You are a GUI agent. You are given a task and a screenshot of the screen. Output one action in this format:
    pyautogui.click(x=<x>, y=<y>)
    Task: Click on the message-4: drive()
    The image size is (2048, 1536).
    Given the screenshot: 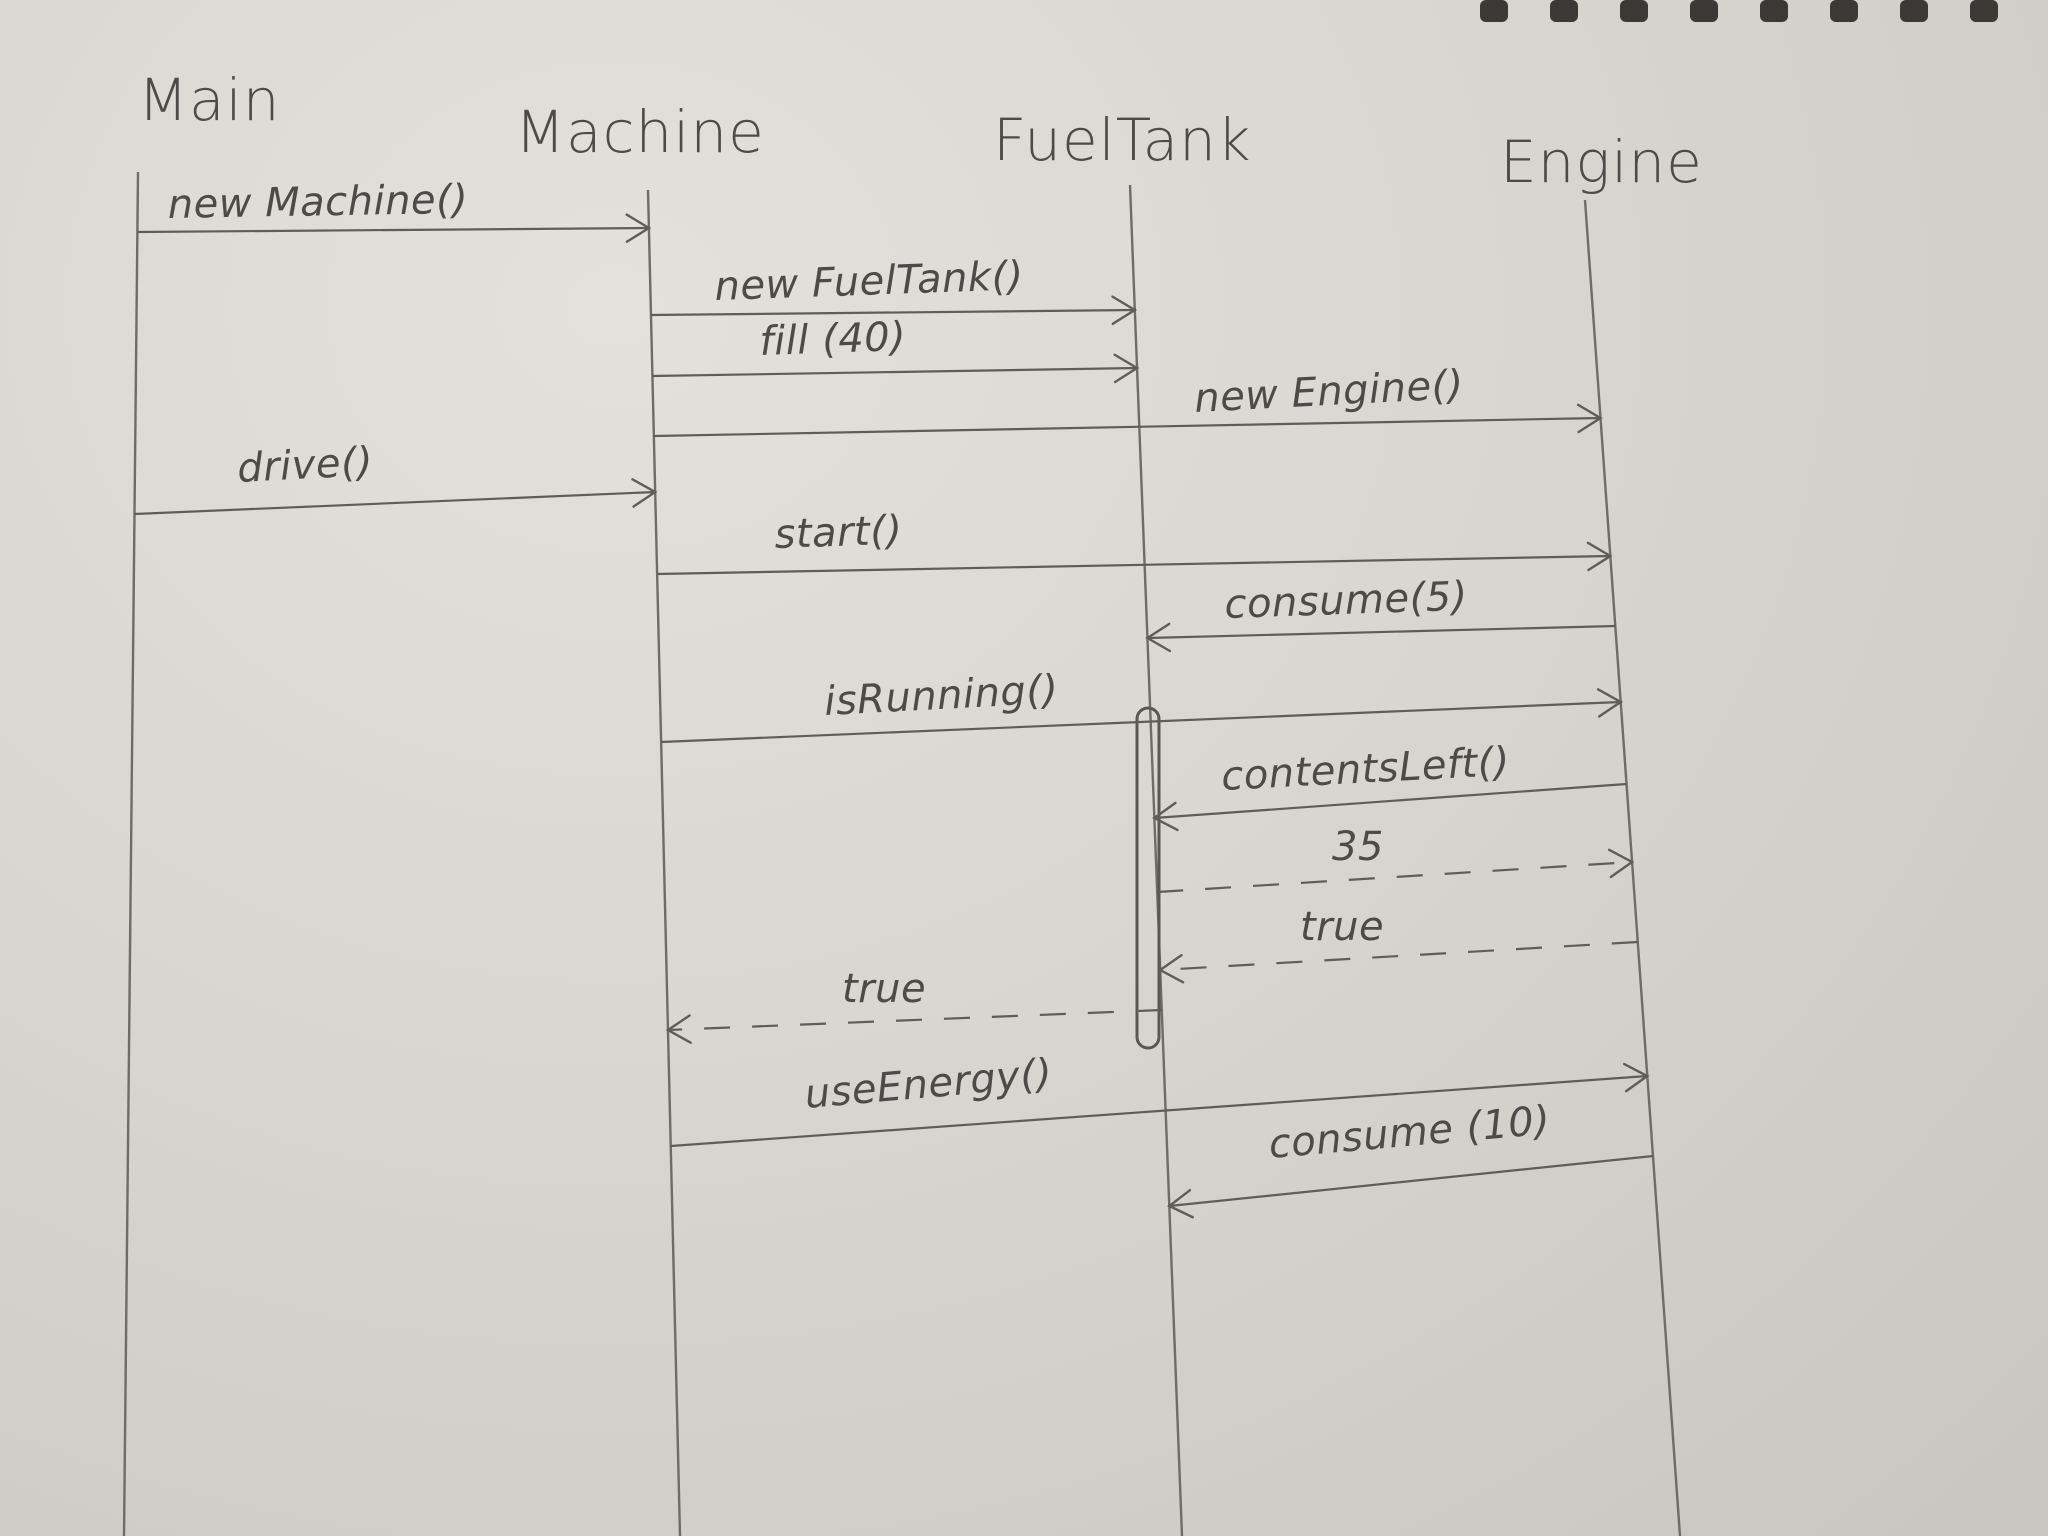 What is the action you would take?
    pyautogui.click(x=396, y=477)
    